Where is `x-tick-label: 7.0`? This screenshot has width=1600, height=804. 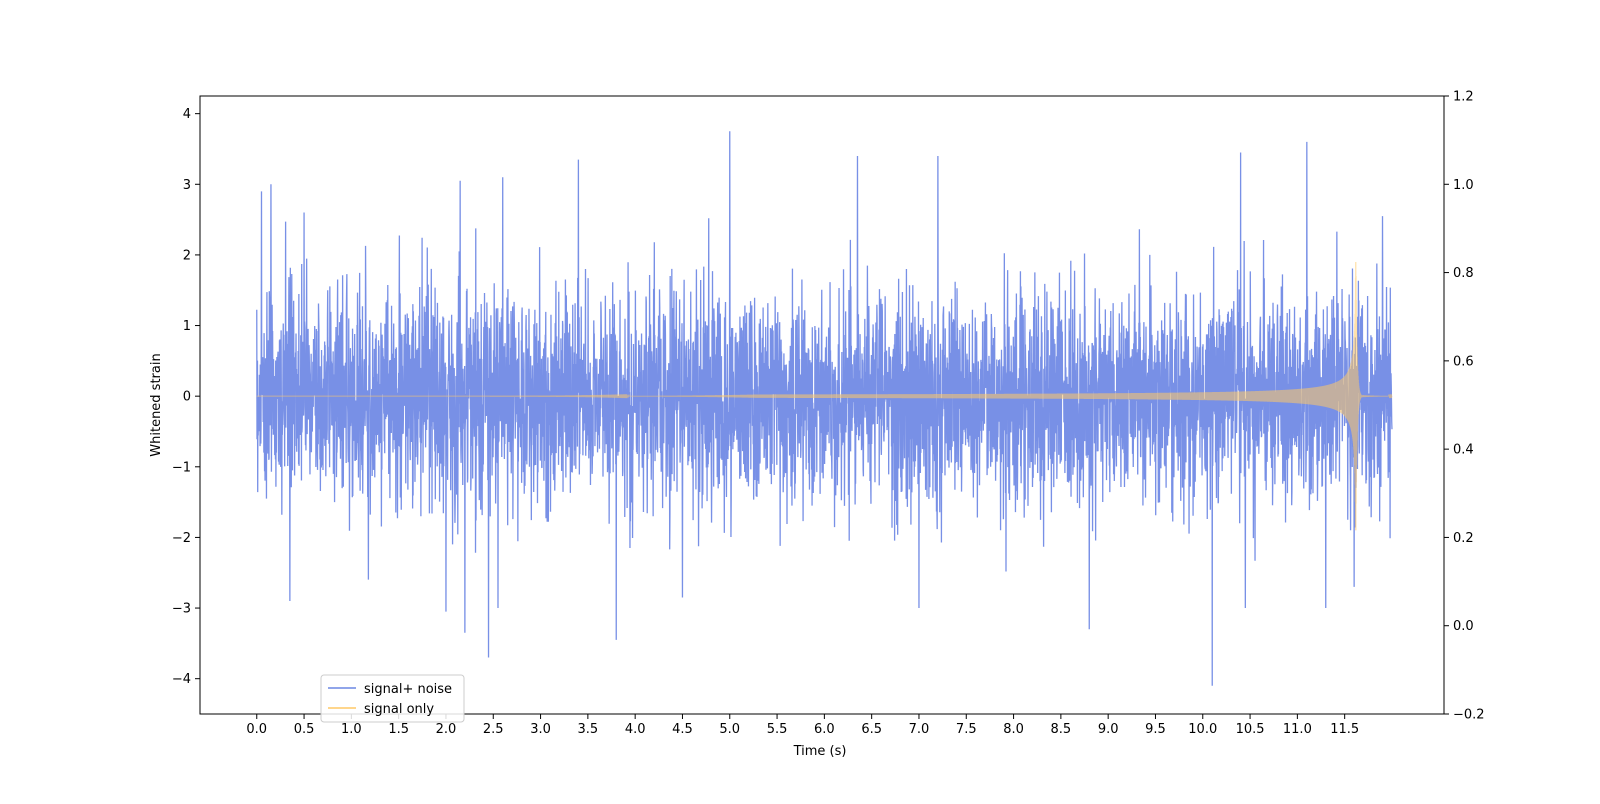 x-tick-label: 7.0 is located at coordinates (919, 729).